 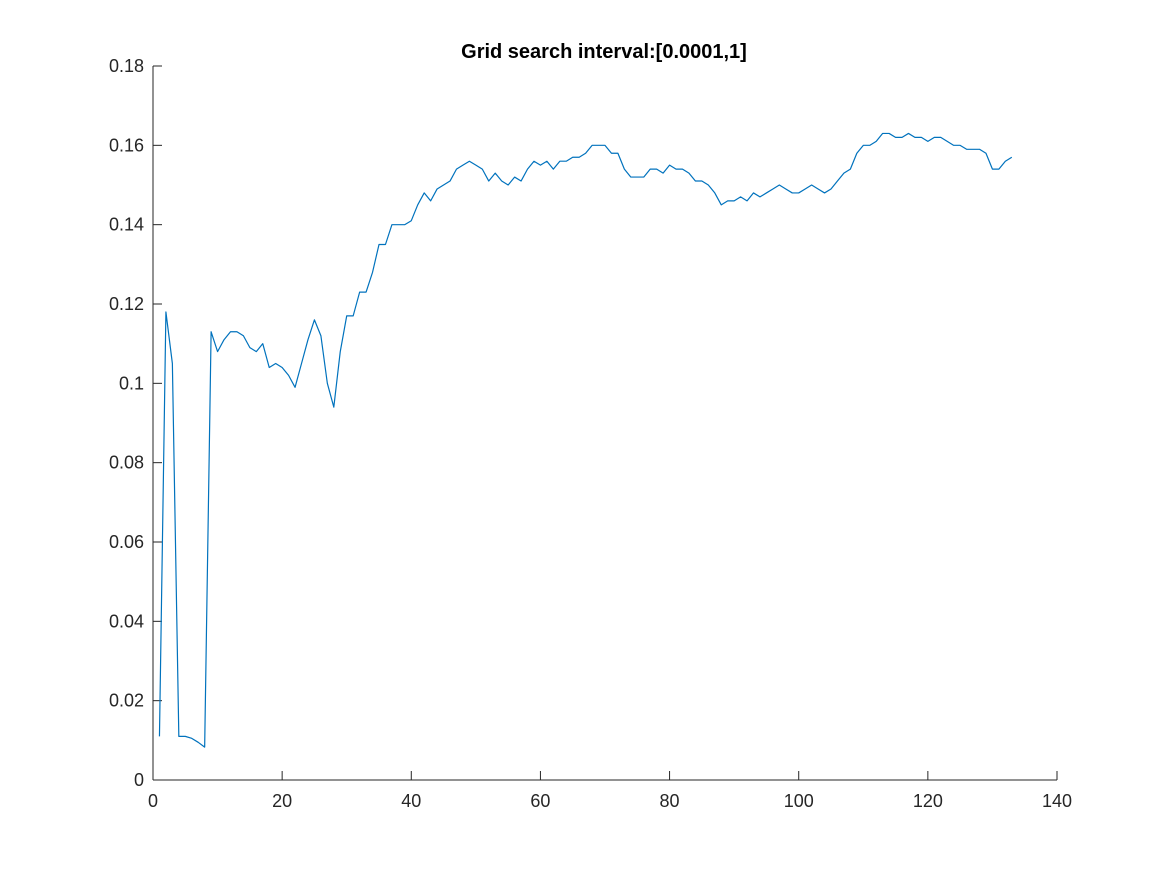 What do you see at coordinates (1057, 801) in the screenshot?
I see `x-tick-label: 140` at bounding box center [1057, 801].